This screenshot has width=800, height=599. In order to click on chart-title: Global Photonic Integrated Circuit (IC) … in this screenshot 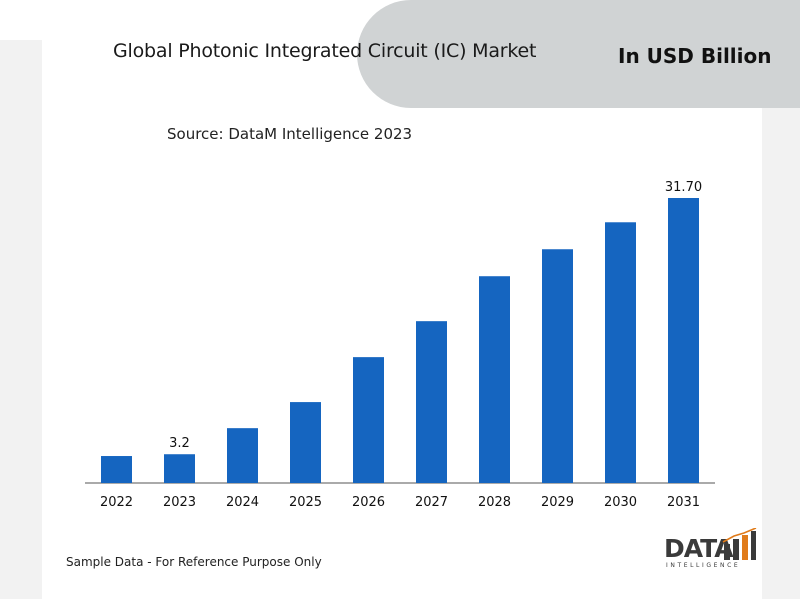, I will do `click(325, 51)`.